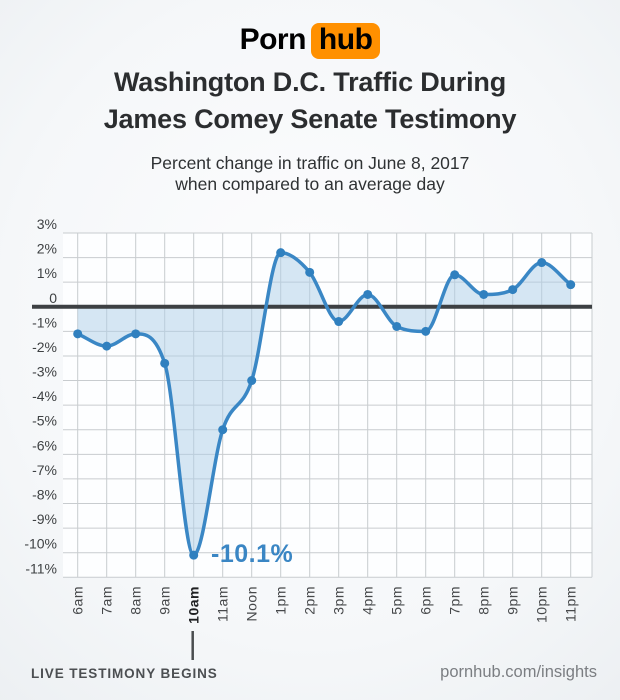 Image resolution: width=620 pixels, height=700 pixels. Describe the element at coordinates (368, 600) in the screenshot. I see `x-axis-label: 4pm` at that location.